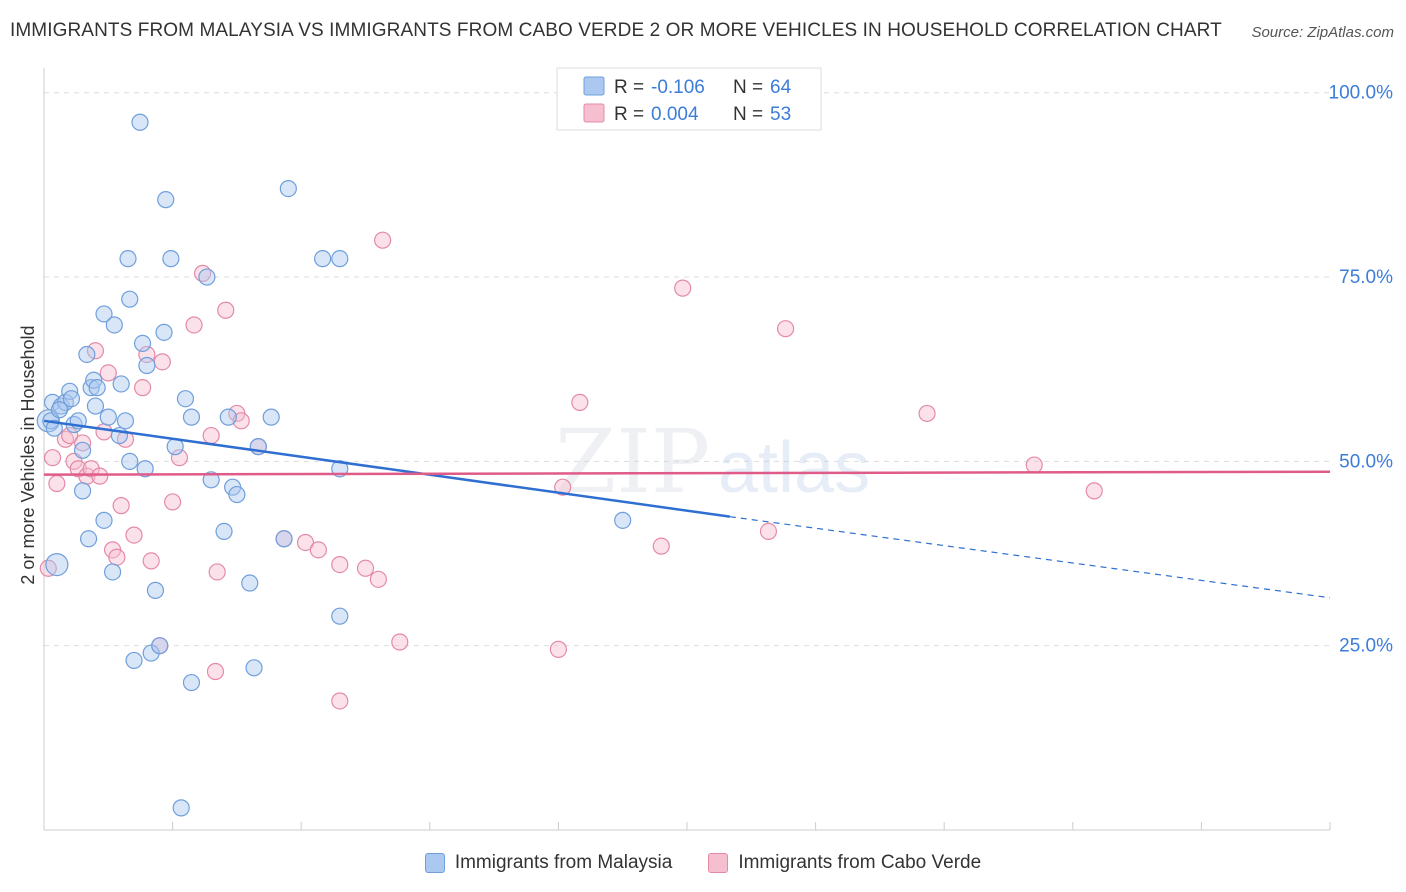  I want to click on y-tick-label: 75.0%, so click(1366, 277).